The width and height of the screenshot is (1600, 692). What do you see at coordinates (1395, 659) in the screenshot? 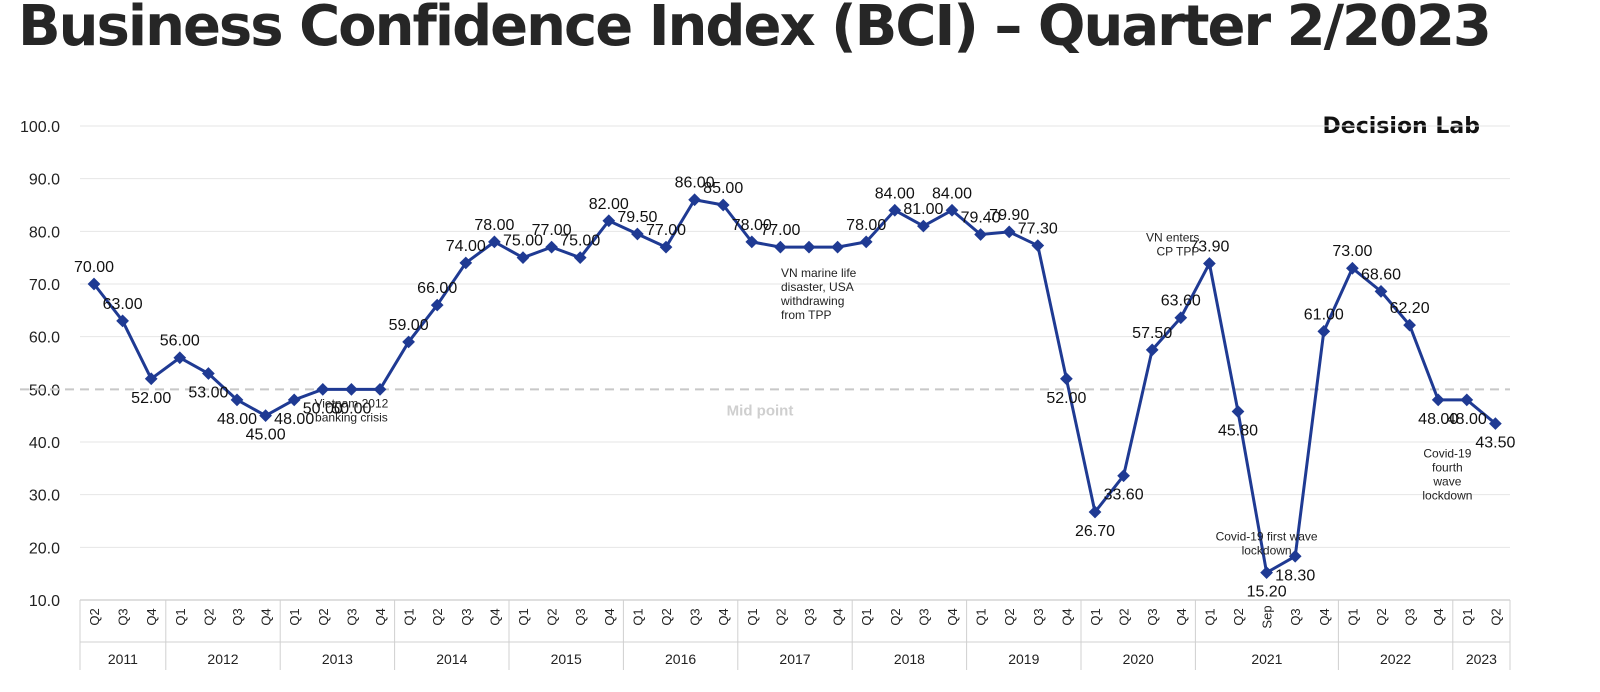
I see `year-label: 2022` at bounding box center [1395, 659].